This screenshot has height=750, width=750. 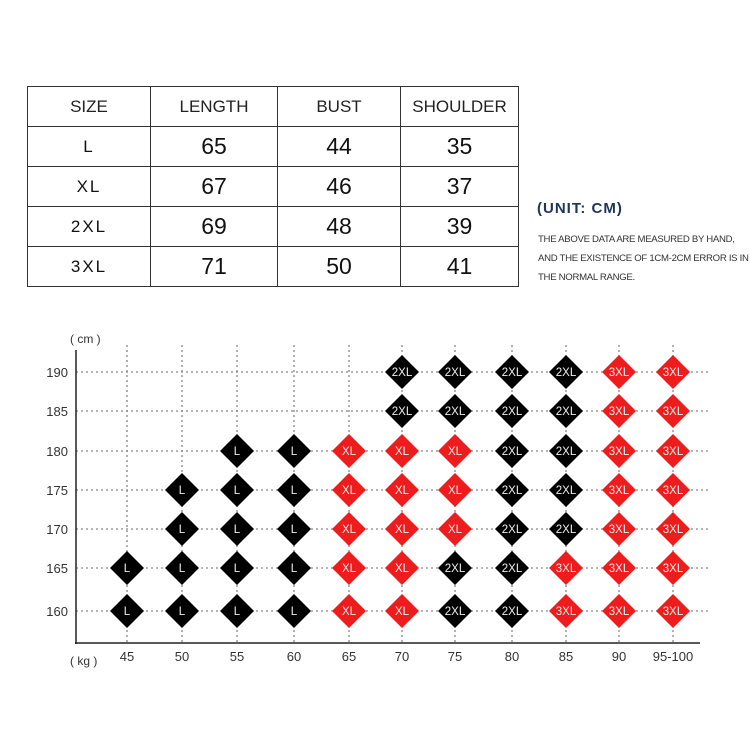 What do you see at coordinates (57, 411) in the screenshot?
I see `y-tick-label: 185` at bounding box center [57, 411].